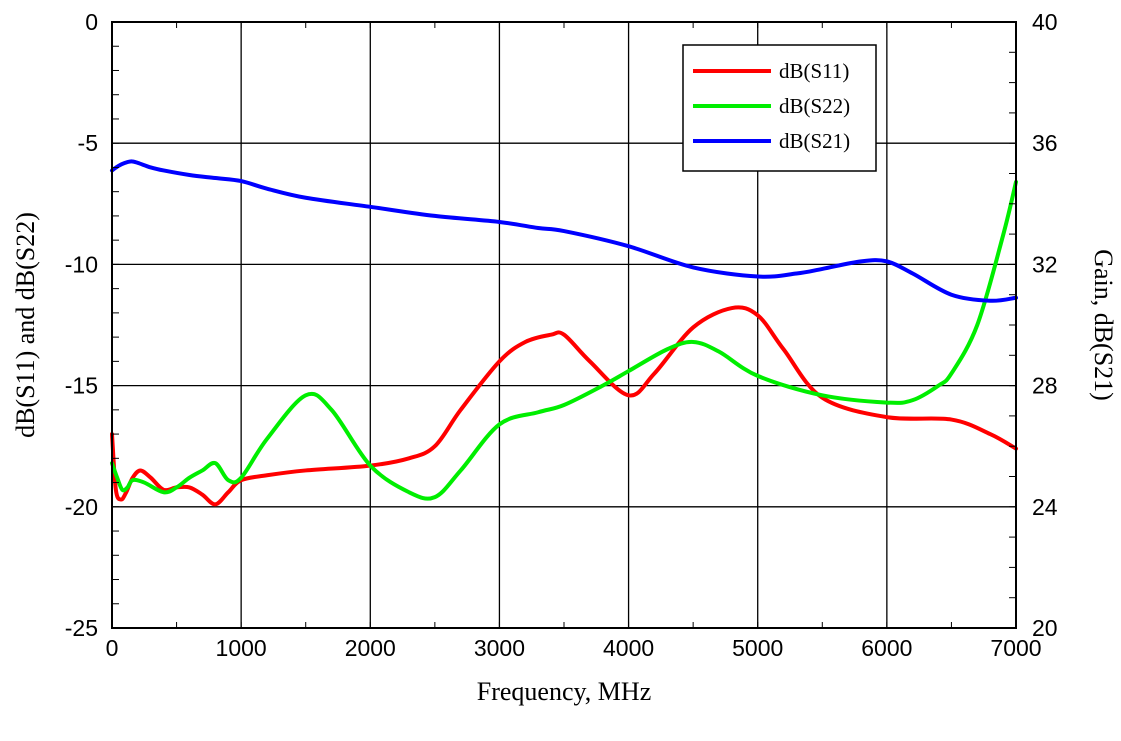  I want to click on x-tick-label: 1000, so click(241, 648).